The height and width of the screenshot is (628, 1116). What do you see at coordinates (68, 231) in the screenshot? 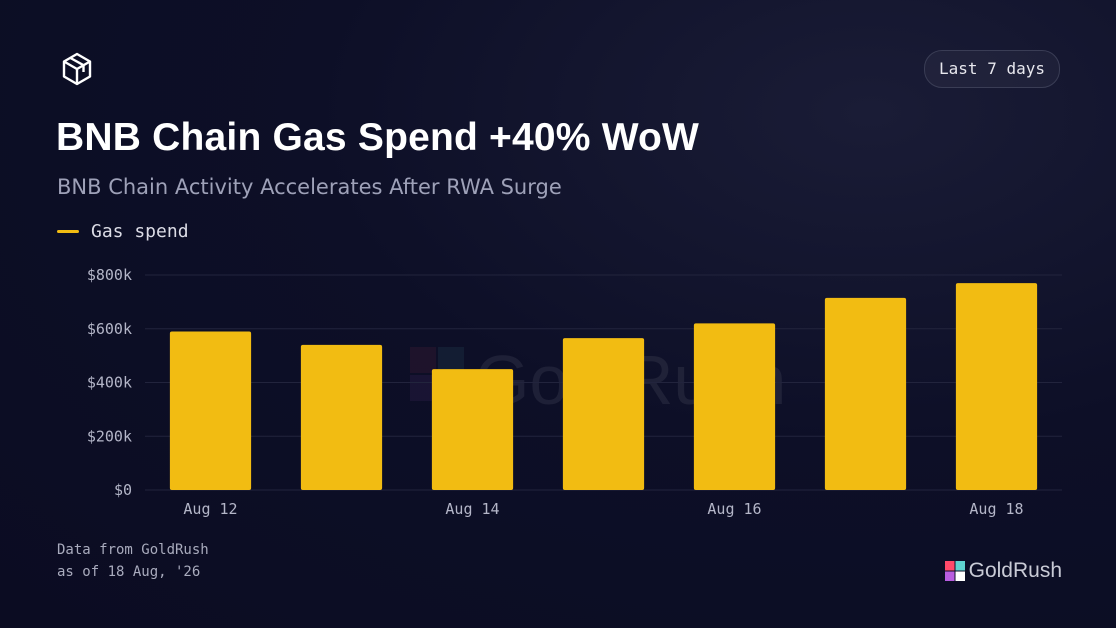
I see `legend-swatch` at bounding box center [68, 231].